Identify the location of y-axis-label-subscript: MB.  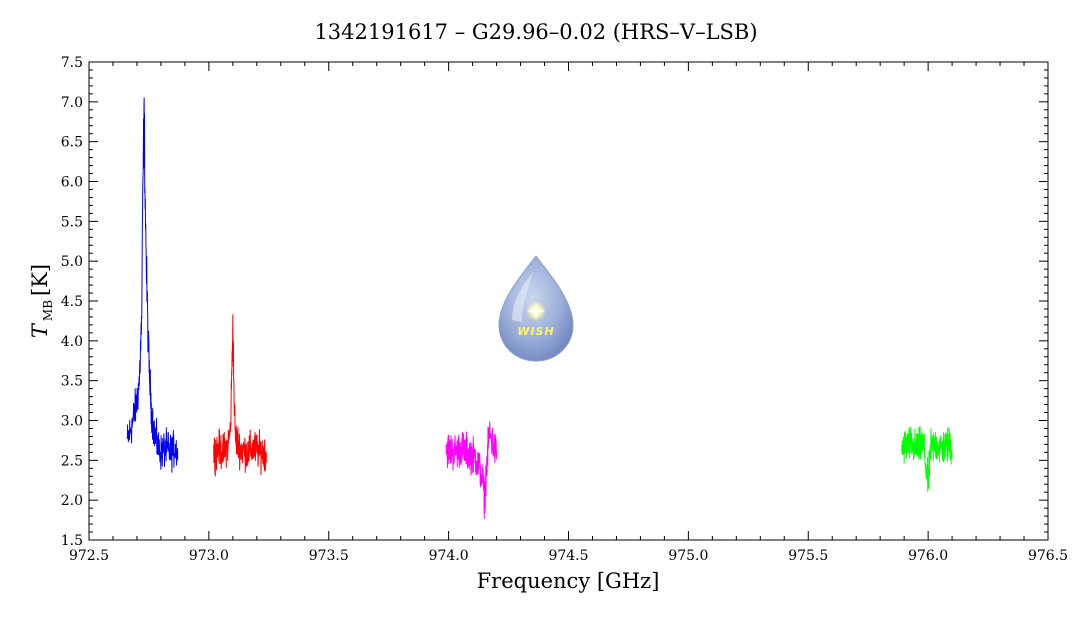
(48, 310).